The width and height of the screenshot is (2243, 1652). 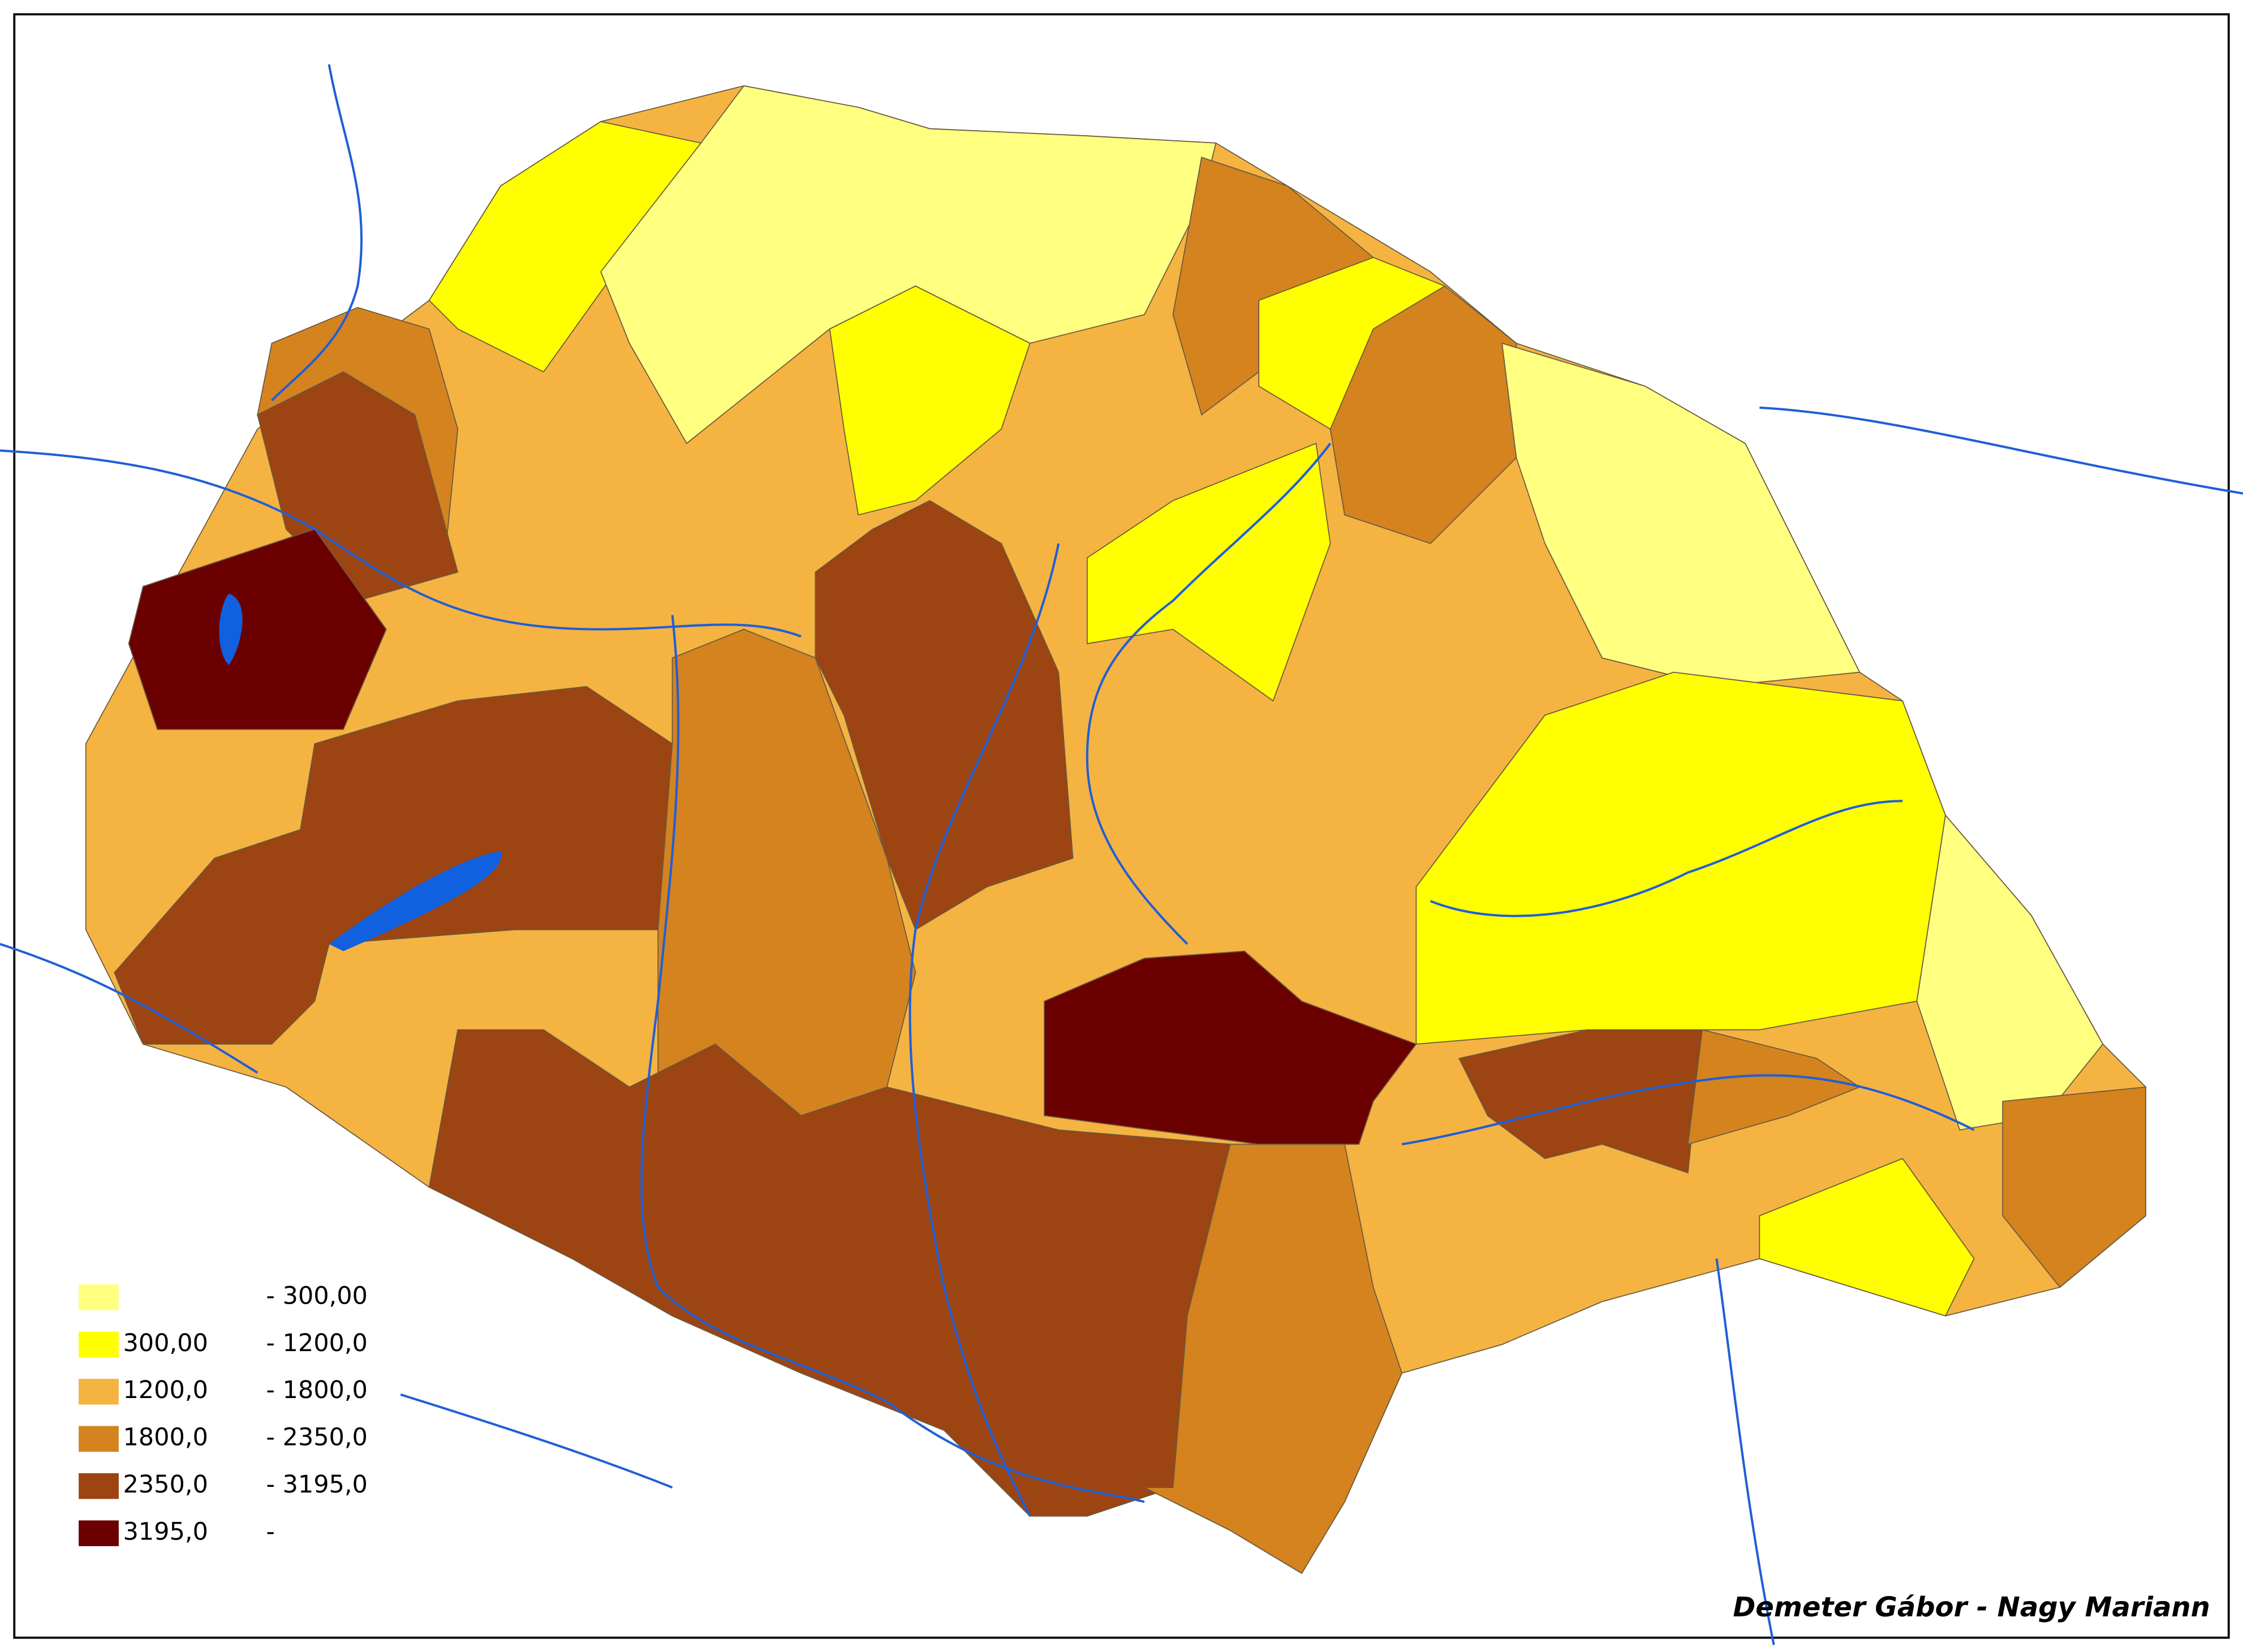 I want to click on legend-to: - 300,00, so click(x=317, y=1296).